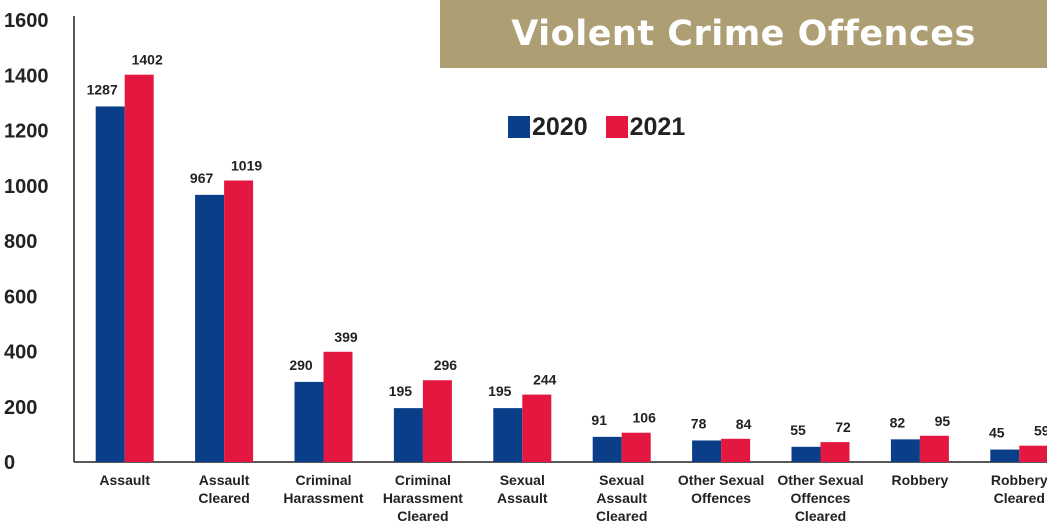  What do you see at coordinates (20, 408) in the screenshot?
I see `y-tick-label: 200` at bounding box center [20, 408].